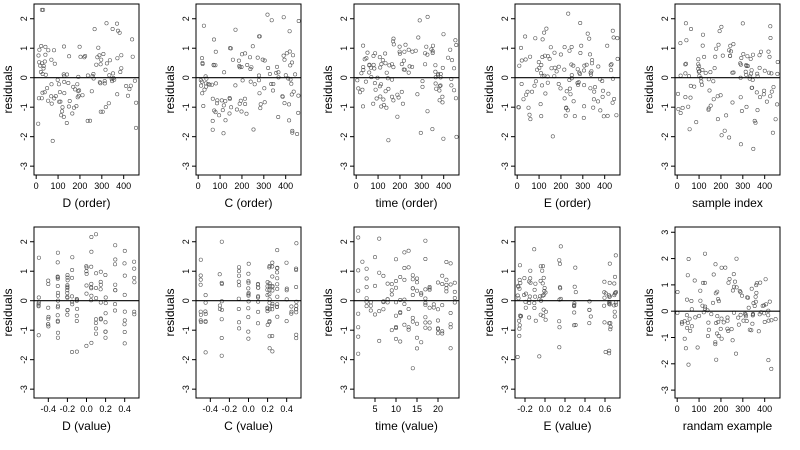 This screenshot has height=450, width=800. I want to click on y-tick-label: 1, so click(344, 271).